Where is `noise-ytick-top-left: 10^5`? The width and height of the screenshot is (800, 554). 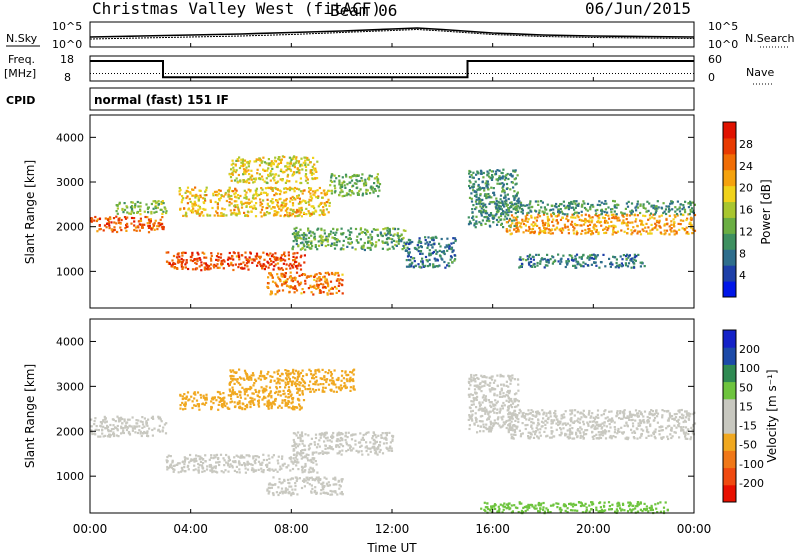
noise-ytick-top-left: 10^5 is located at coordinates (67, 26).